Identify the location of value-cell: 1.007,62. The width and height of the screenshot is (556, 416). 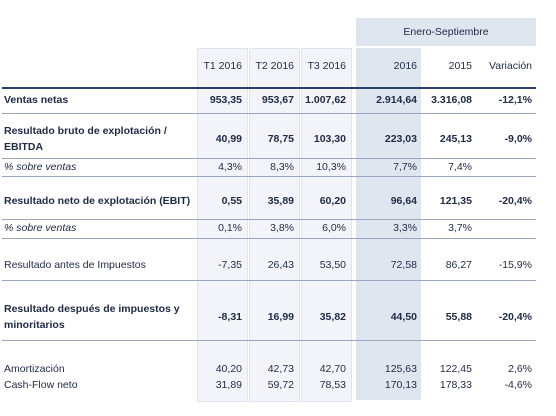
(325, 100).